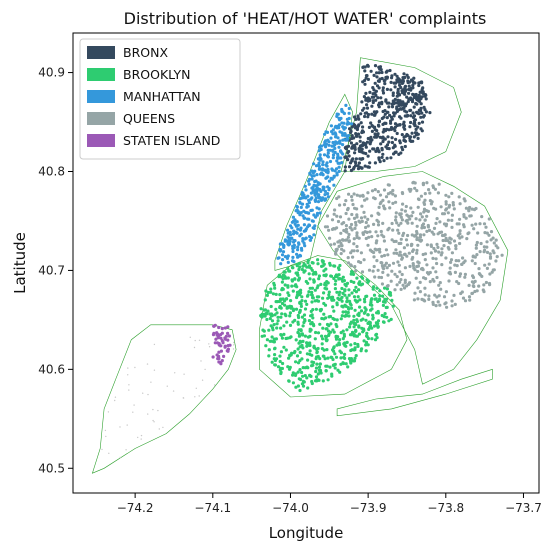 This screenshot has width=548, height=551. What do you see at coordinates (445, 508) in the screenshot?
I see `x-tick-label: −73.8` at bounding box center [445, 508].